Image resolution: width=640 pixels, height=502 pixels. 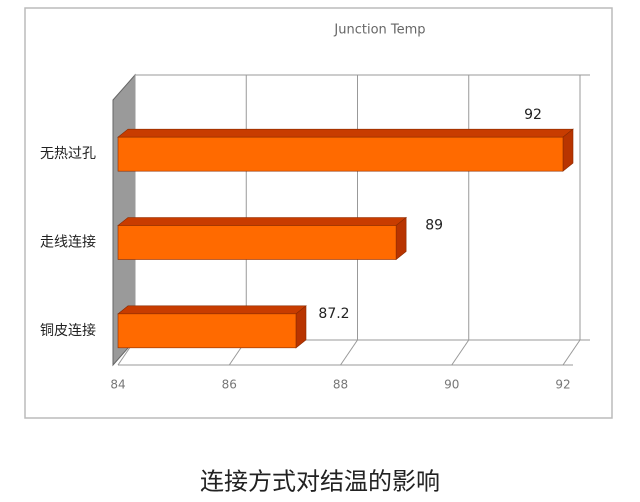 What do you see at coordinates (451, 385) in the screenshot?
I see `x-tick-label: 90` at bounding box center [451, 385].